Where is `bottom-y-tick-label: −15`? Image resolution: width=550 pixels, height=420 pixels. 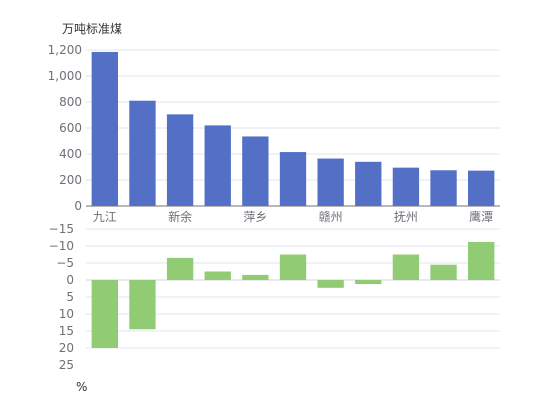 bottom-y-tick-label: −15 is located at coordinates (61, 229).